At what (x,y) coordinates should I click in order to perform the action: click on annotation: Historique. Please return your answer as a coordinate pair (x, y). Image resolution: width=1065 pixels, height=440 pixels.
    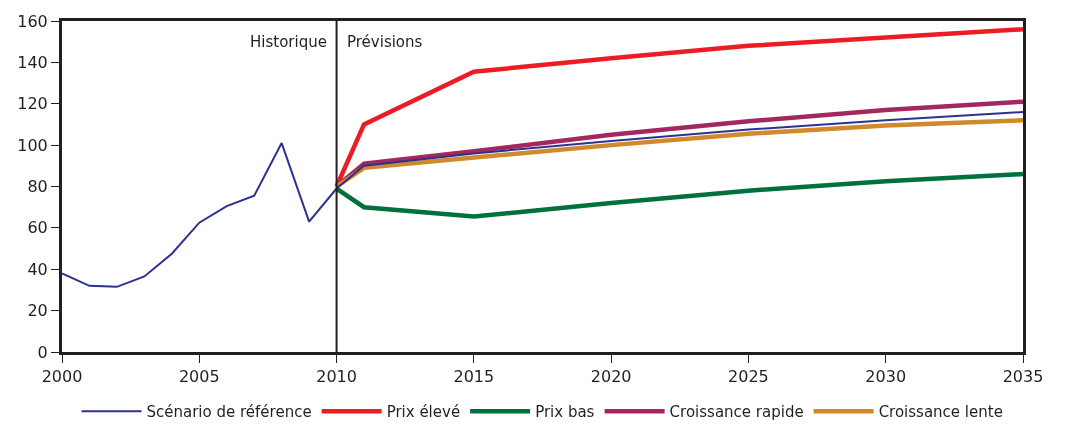
    Looking at the image, I should click on (288, 42).